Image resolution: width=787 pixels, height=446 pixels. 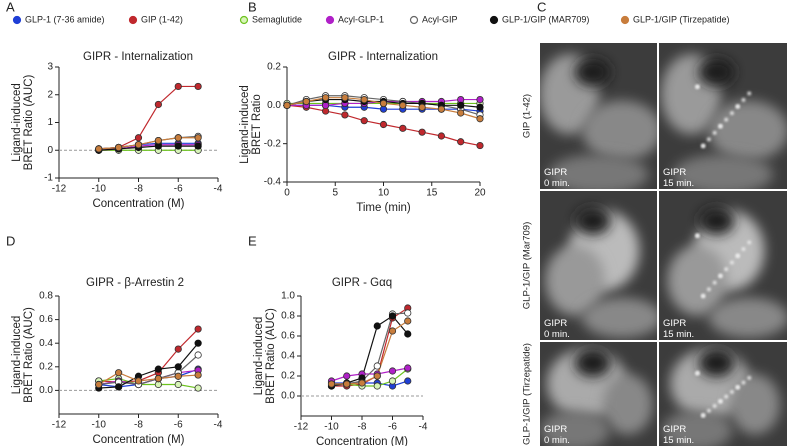 What do you see at coordinates (148, 117) in the screenshot?
I see `series-line` at bounding box center [148, 117].